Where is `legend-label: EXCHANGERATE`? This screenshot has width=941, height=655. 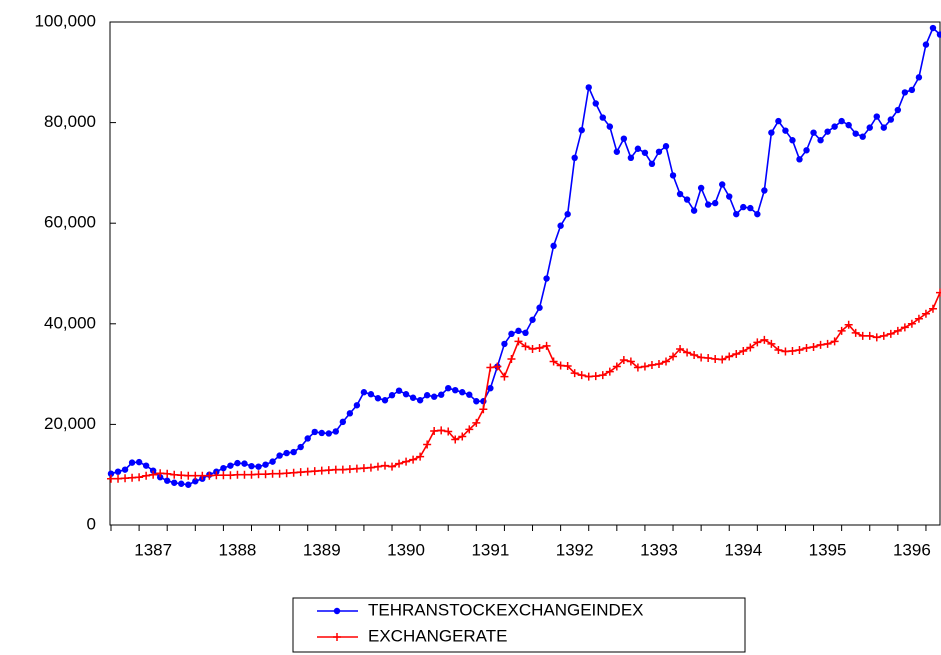
legend-label: EXCHANGERATE is located at coordinates (438, 635).